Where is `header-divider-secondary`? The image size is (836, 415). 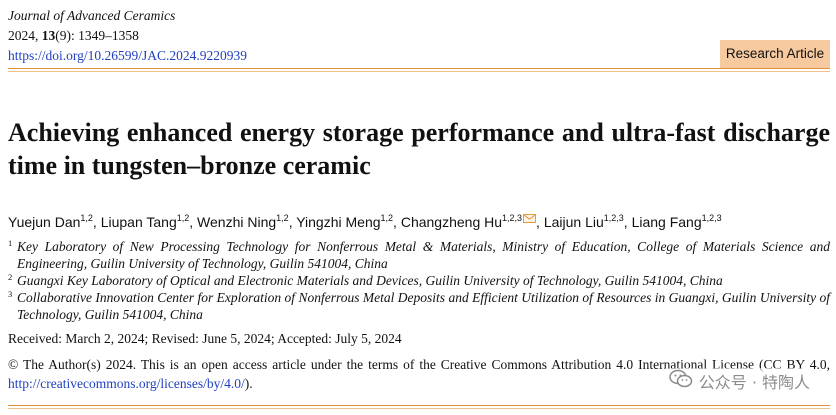 header-divider-secondary is located at coordinates (419, 71).